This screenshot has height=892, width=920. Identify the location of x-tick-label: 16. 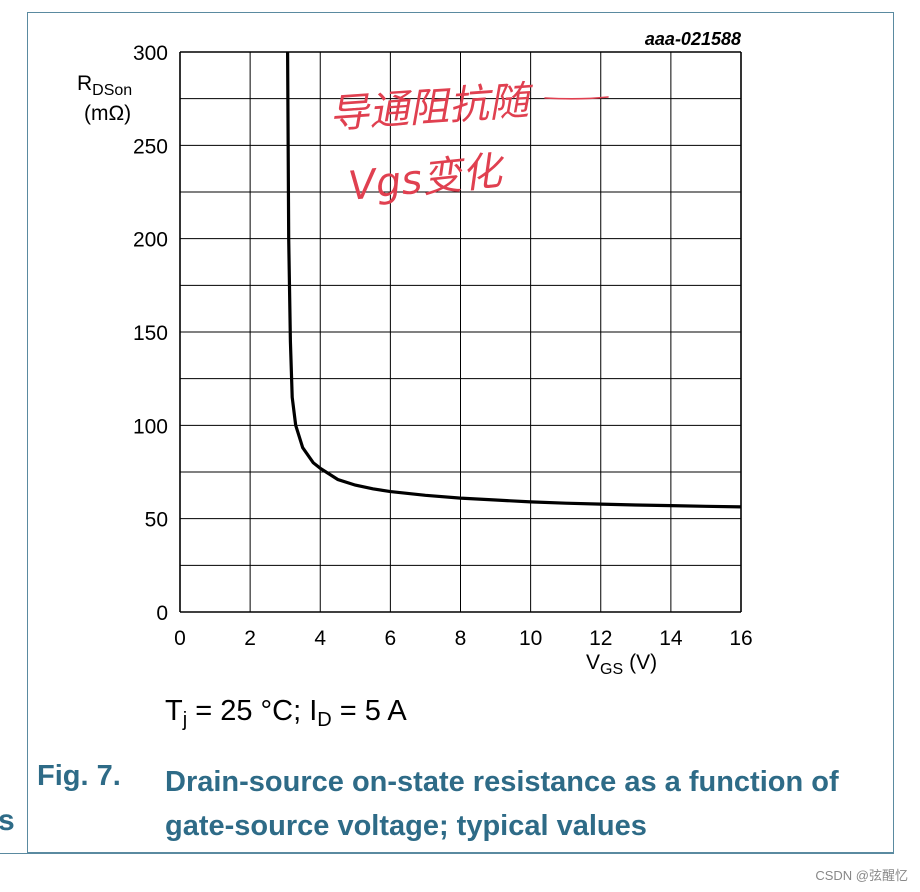
(740, 638).